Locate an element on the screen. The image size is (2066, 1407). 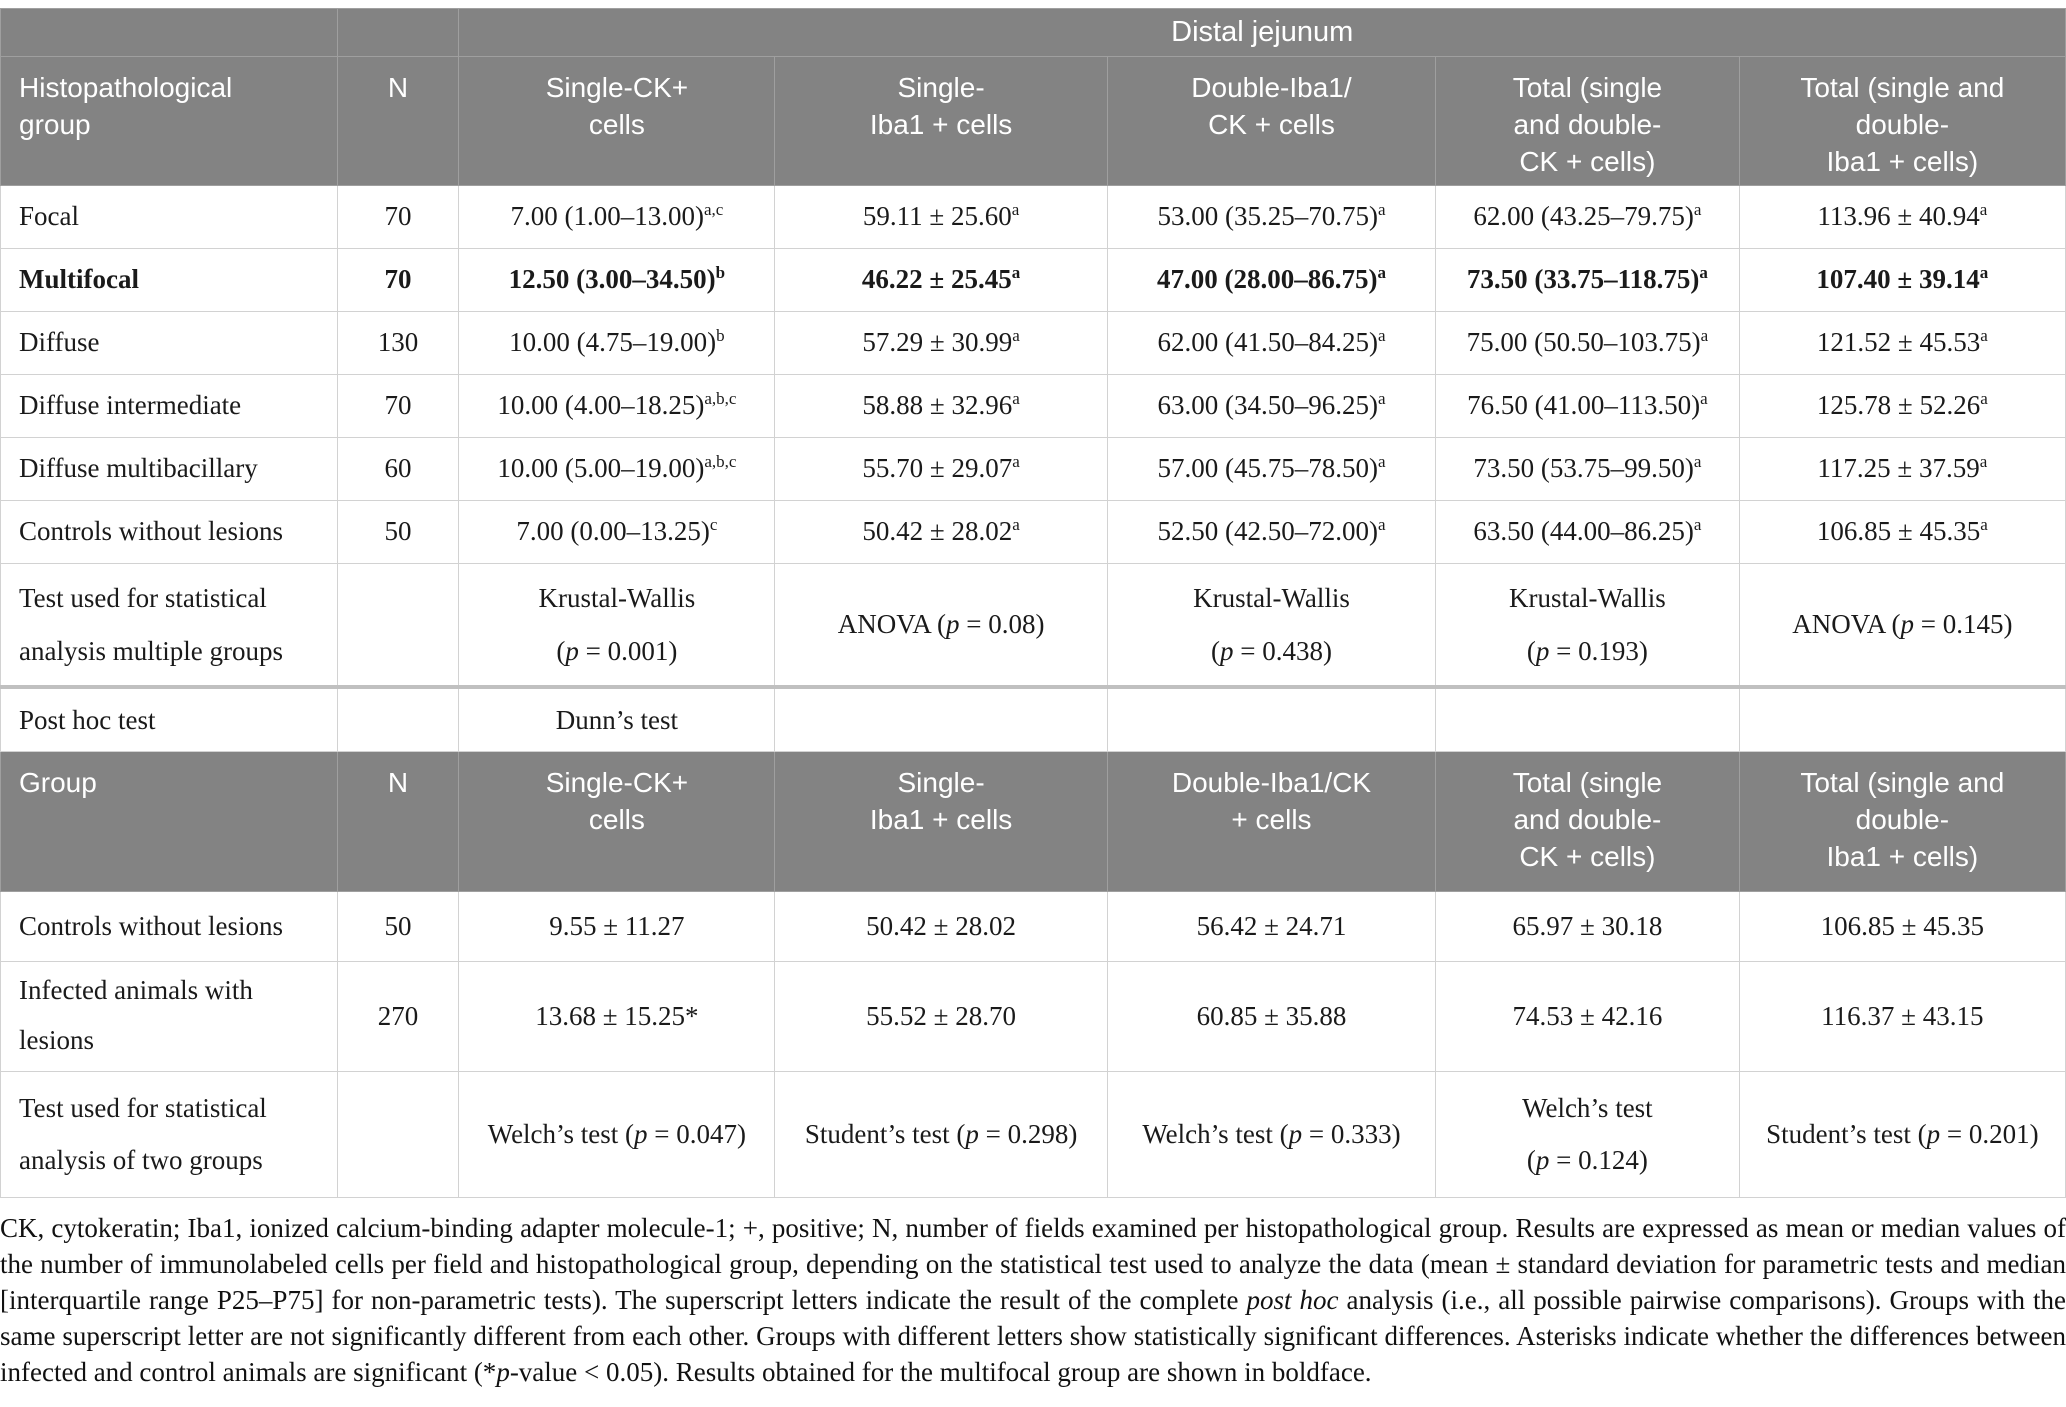
col-header-double-iba1-ck-cells: Double-Iba1/CK + cells is located at coordinates (1271, 121).